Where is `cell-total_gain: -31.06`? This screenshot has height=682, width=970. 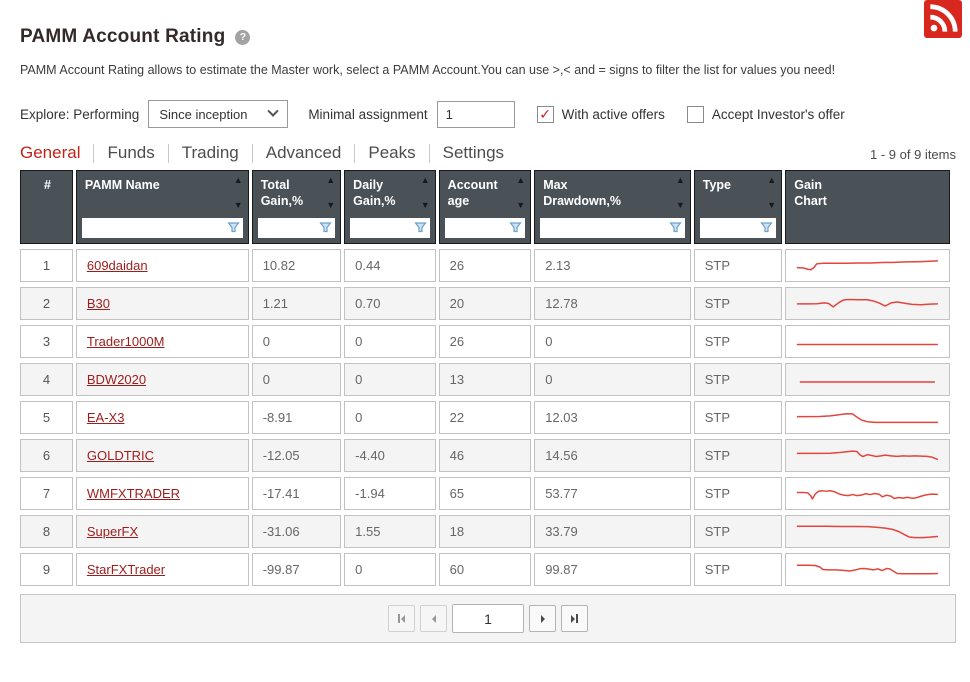
cell-total_gain: -31.06 is located at coordinates (296, 531).